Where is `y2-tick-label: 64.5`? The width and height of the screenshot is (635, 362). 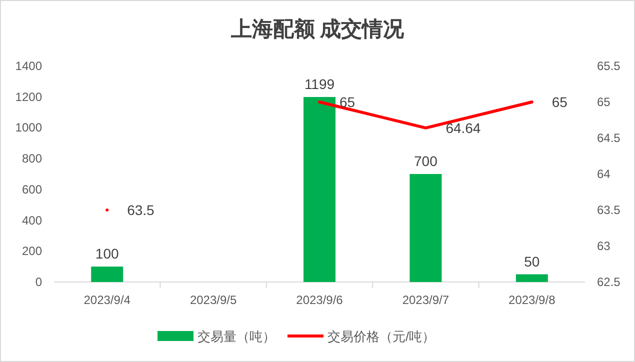
y2-tick-label: 64.5 is located at coordinates (609, 138).